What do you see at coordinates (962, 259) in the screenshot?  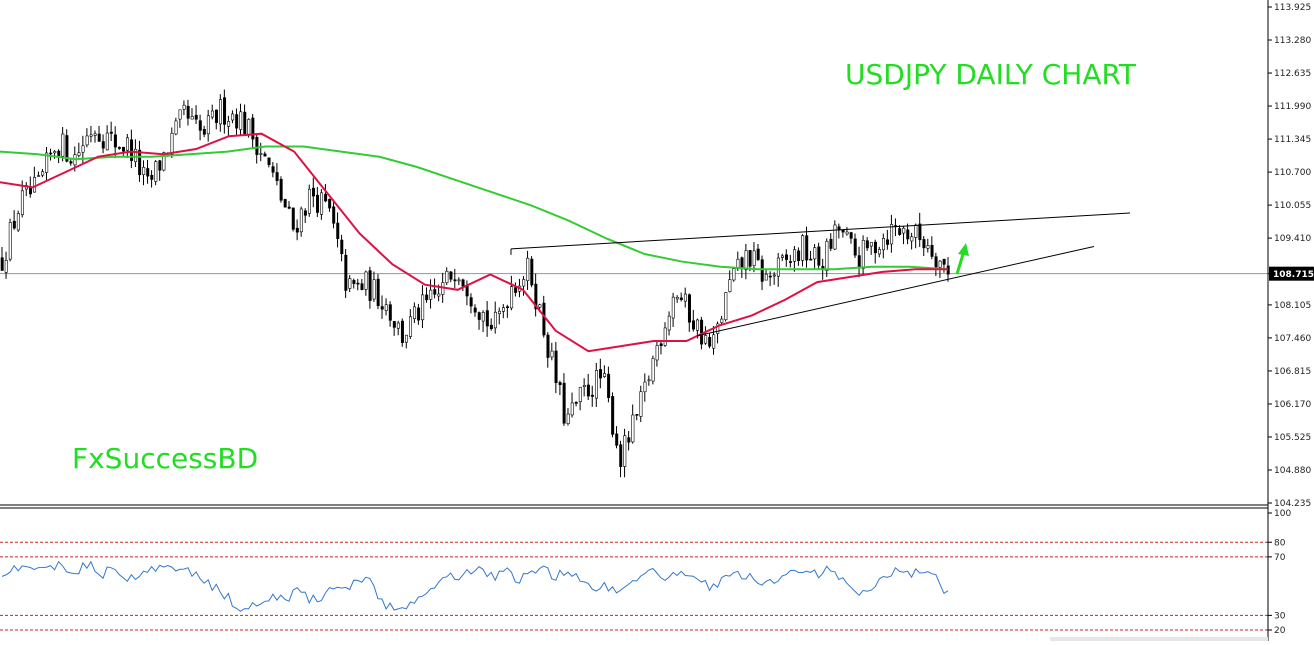 I see `up-arrow-icon` at bounding box center [962, 259].